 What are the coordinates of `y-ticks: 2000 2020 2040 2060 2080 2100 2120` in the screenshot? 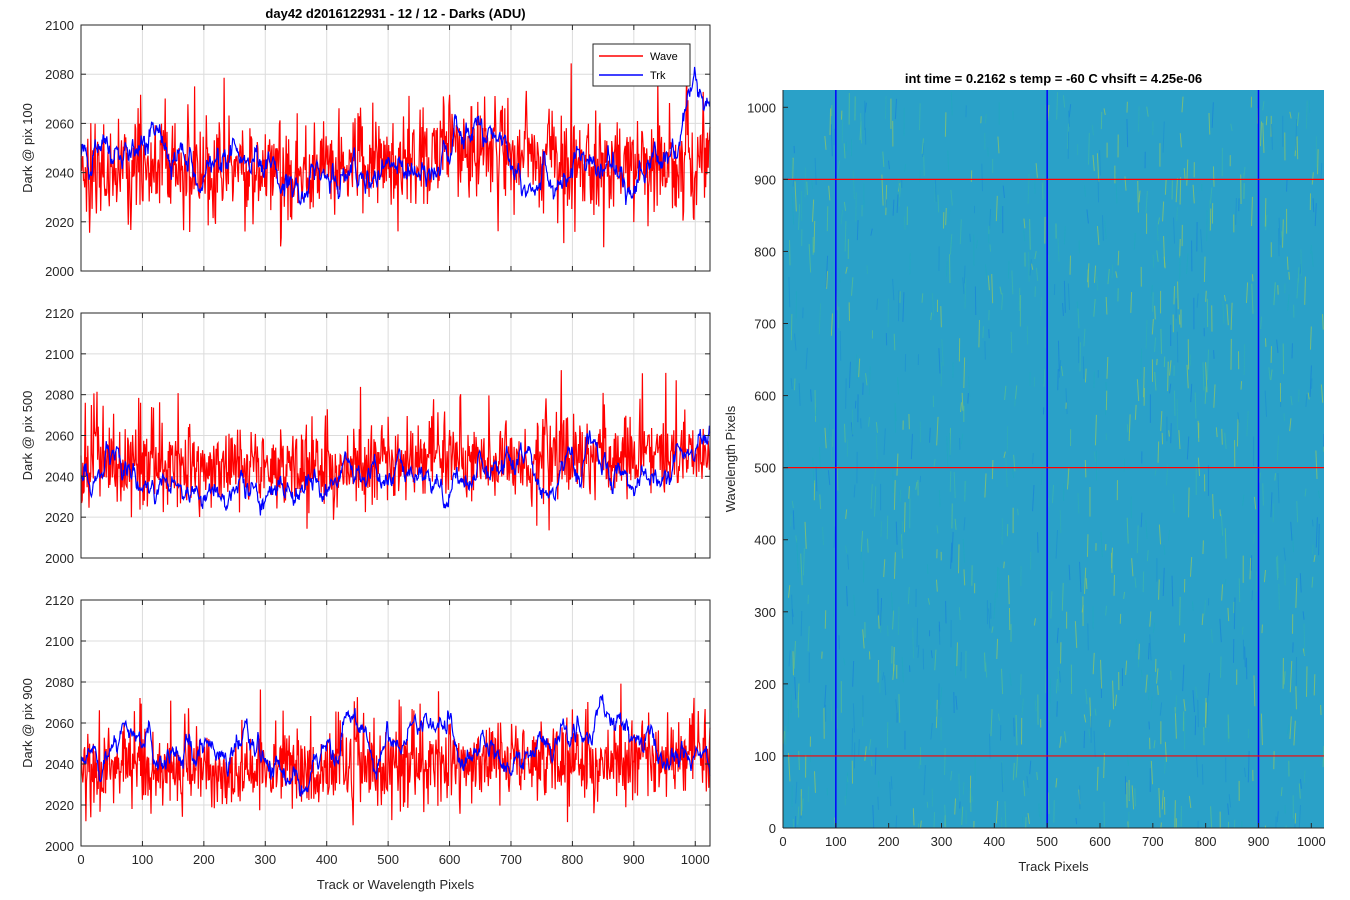 It's located at (377, 436).